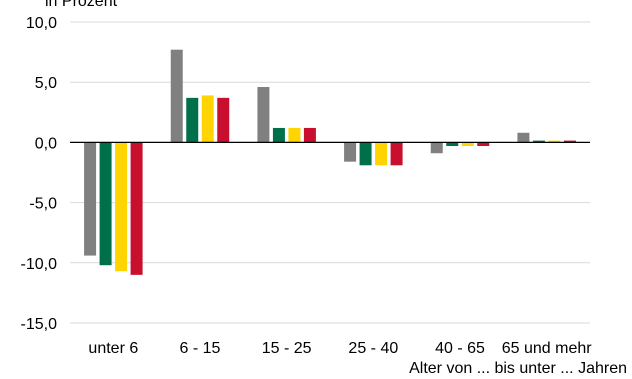 This screenshot has width=632, height=379. I want to click on y-tick-label: 10,0, so click(41, 23).